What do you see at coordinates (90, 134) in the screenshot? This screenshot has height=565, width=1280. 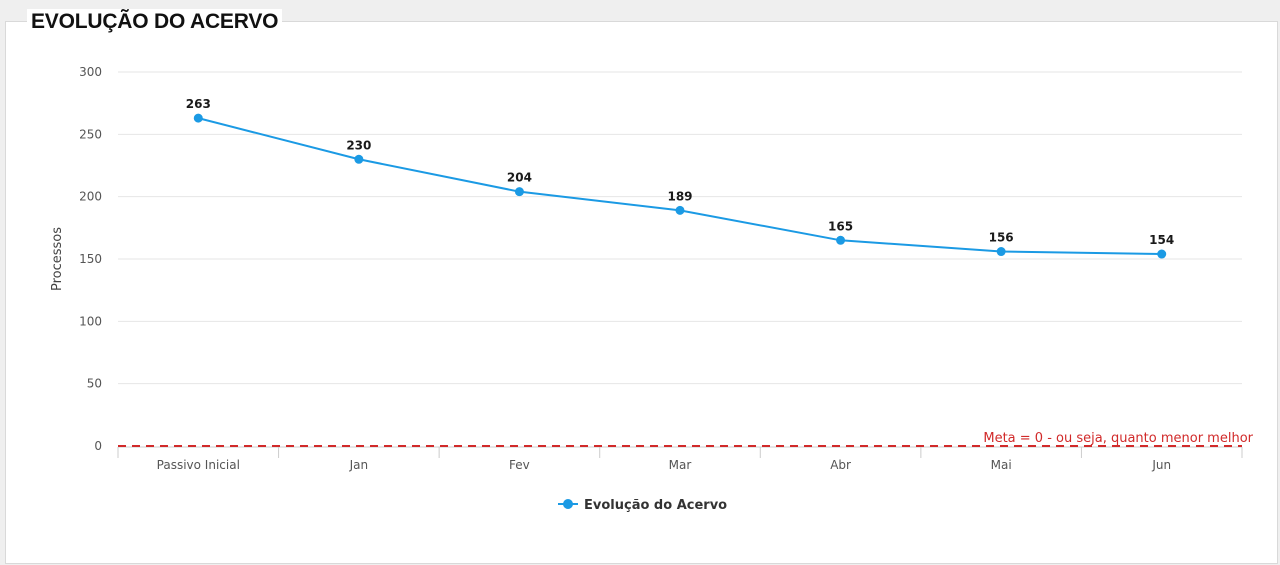 I see `y-tick-label: 250` at bounding box center [90, 134].